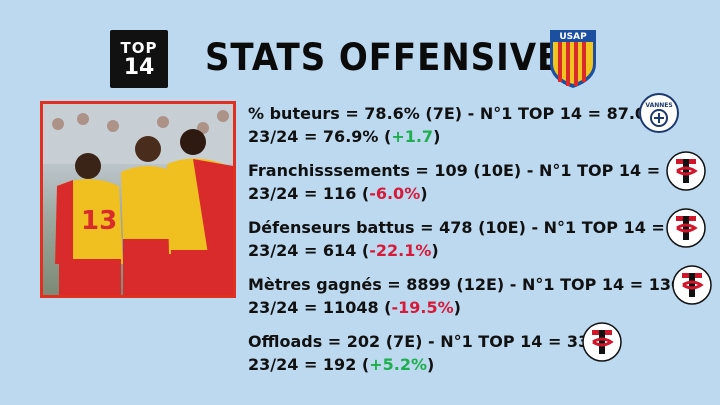 The height and width of the screenshot is (405, 720). Describe the element at coordinates (338, 193) in the screenshot. I see `stat-comparison: 23/24 = 116 (-6.0%)` at that location.